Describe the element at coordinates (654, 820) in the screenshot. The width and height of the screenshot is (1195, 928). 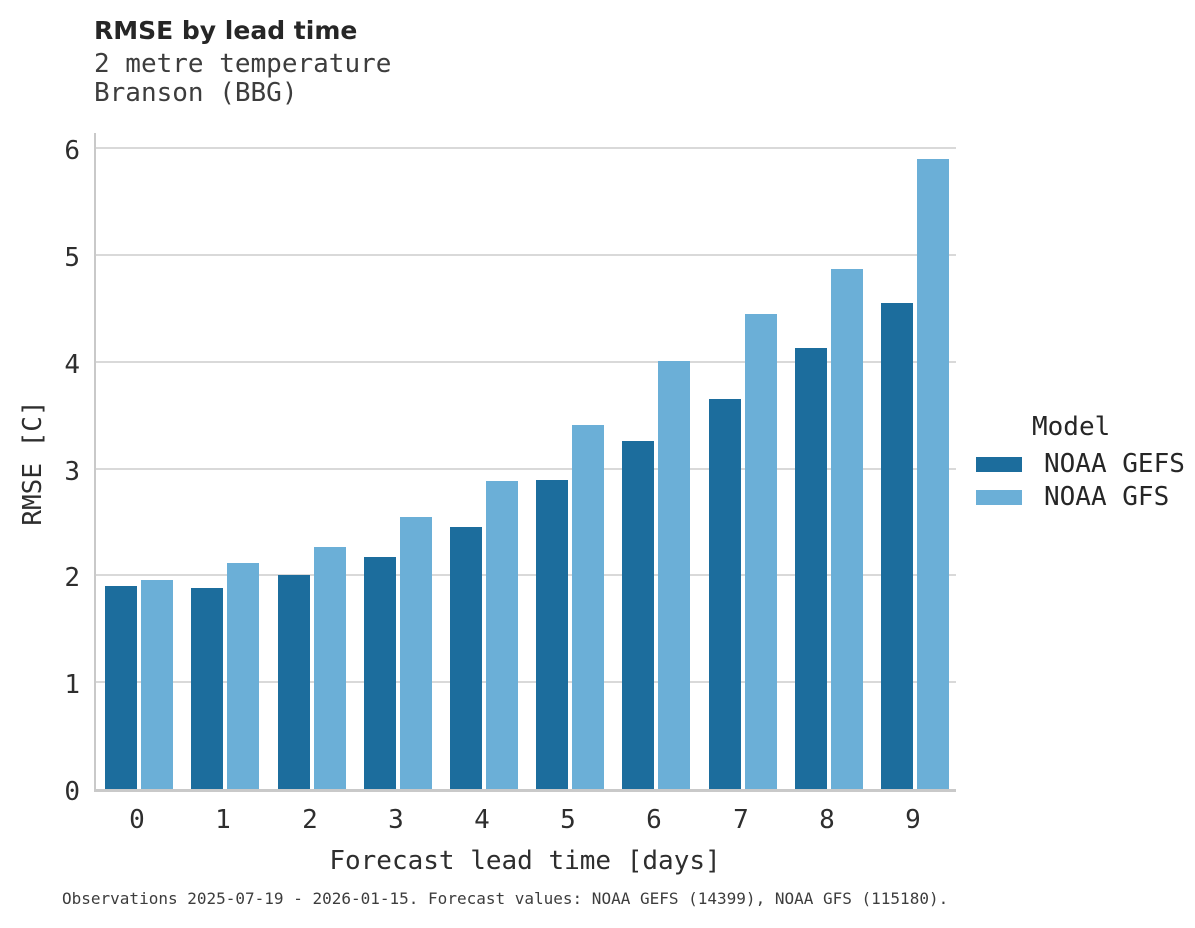
I see `x-tick-label-6: 6` at that location.